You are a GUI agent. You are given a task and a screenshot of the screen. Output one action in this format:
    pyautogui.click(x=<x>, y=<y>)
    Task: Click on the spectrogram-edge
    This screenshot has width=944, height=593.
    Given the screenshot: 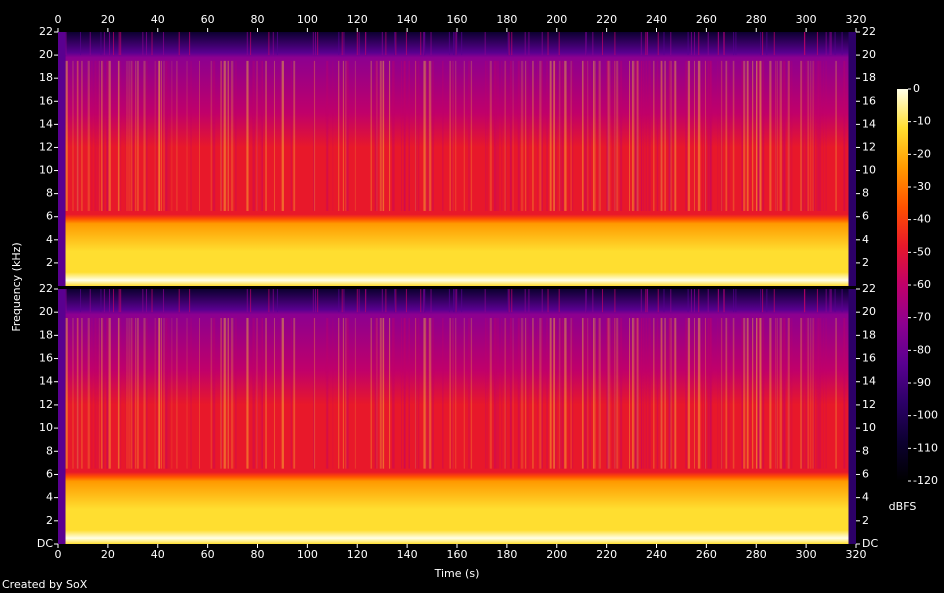 What is the action you would take?
    pyautogui.click(x=62, y=416)
    